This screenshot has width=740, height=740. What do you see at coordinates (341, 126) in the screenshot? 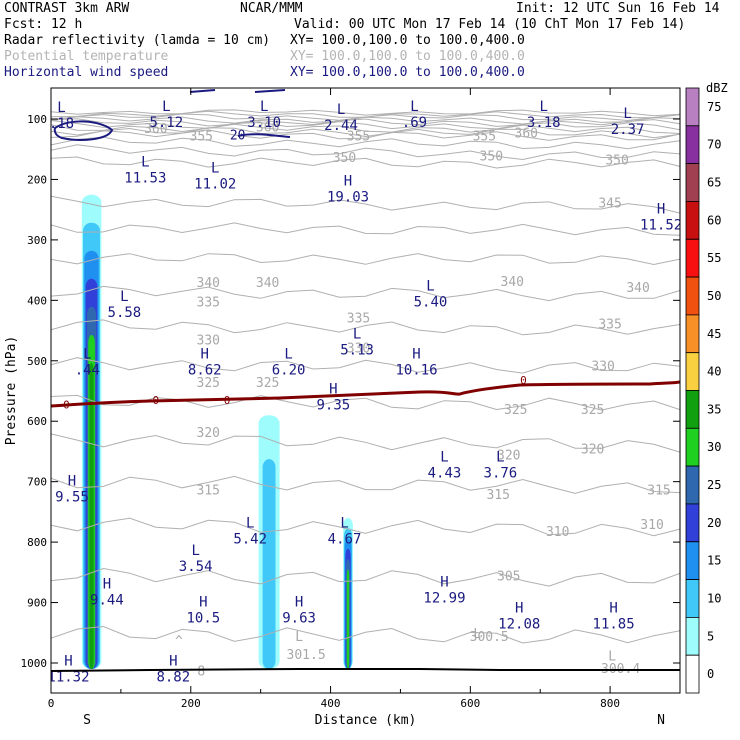
I see `wind-extremum-value: 2.44` at bounding box center [341, 126].